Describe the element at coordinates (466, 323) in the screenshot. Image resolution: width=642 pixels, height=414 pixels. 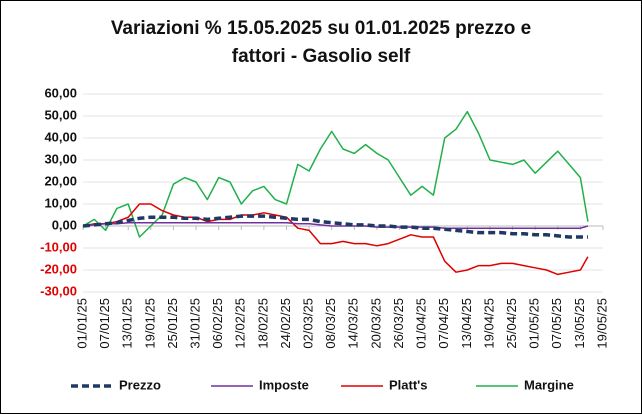
I see `x-tick-label: 13/04/25` at that location.